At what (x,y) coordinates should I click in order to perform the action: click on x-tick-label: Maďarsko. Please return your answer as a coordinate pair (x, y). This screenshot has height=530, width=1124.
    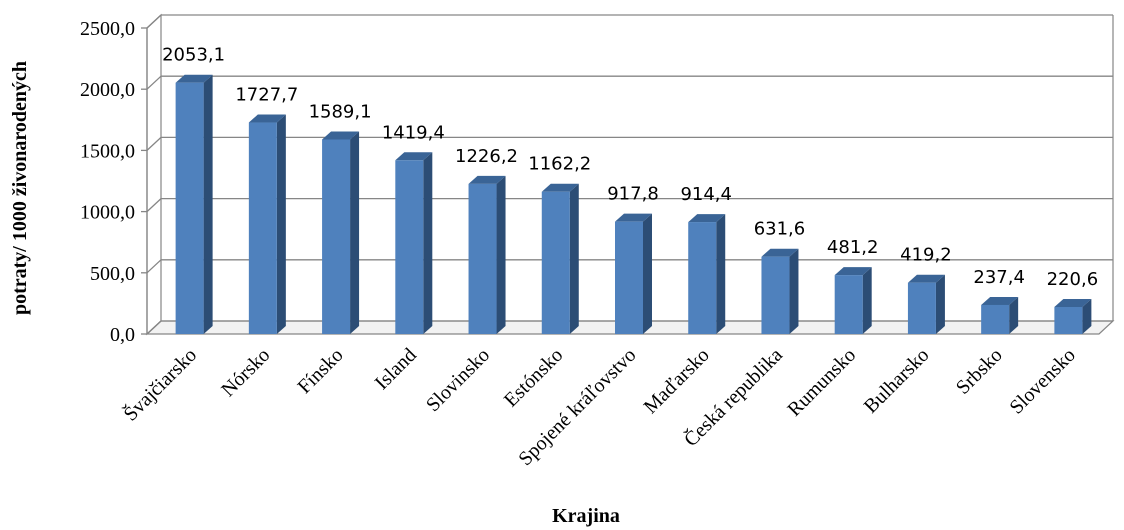
    Looking at the image, I should click on (677, 381).